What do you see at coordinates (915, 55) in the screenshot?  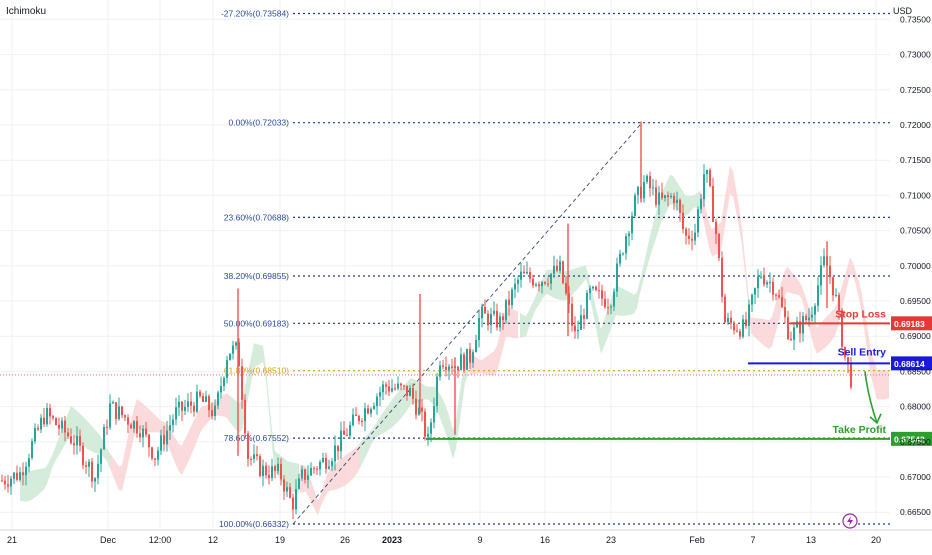 I see `y-tick-label: 0.73000` at bounding box center [915, 55].